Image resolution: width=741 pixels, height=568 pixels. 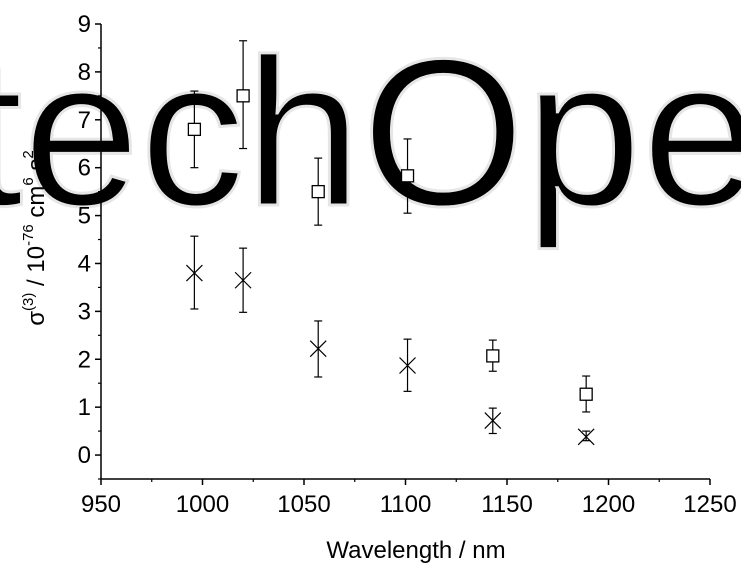 I want to click on svg-text: σ(3) / 10-76 cm6 s2, so click(x=35, y=238).